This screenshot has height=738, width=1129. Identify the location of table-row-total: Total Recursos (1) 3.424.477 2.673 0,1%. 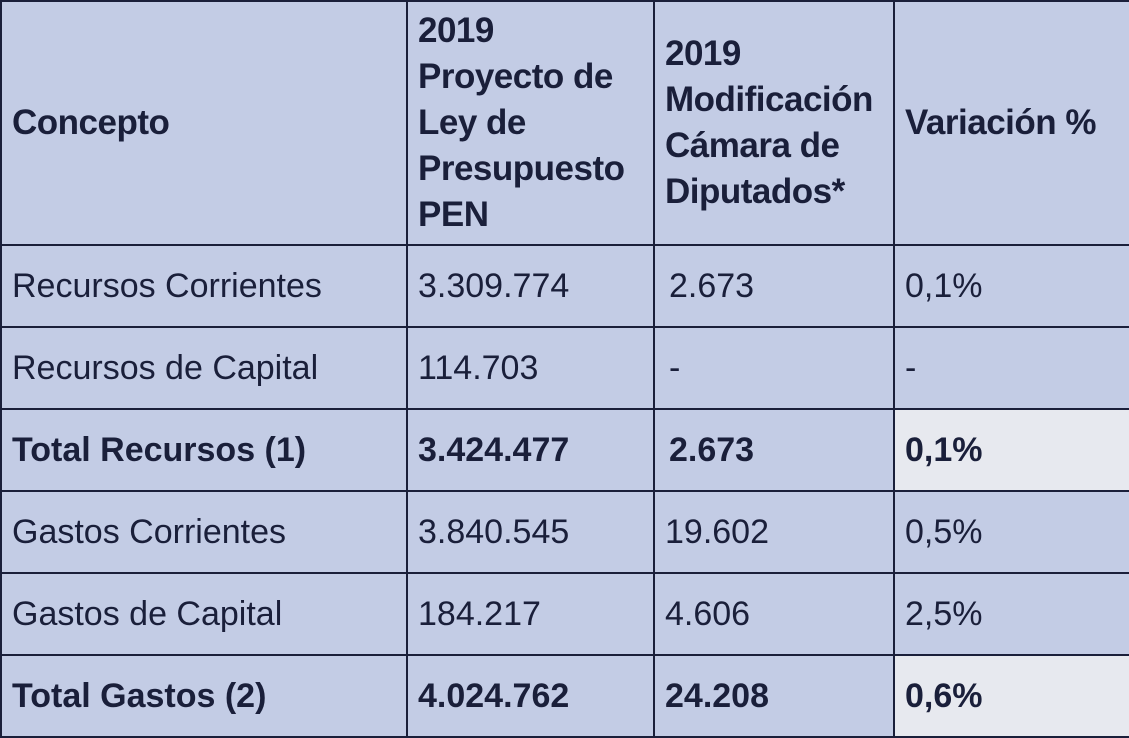
(564, 450).